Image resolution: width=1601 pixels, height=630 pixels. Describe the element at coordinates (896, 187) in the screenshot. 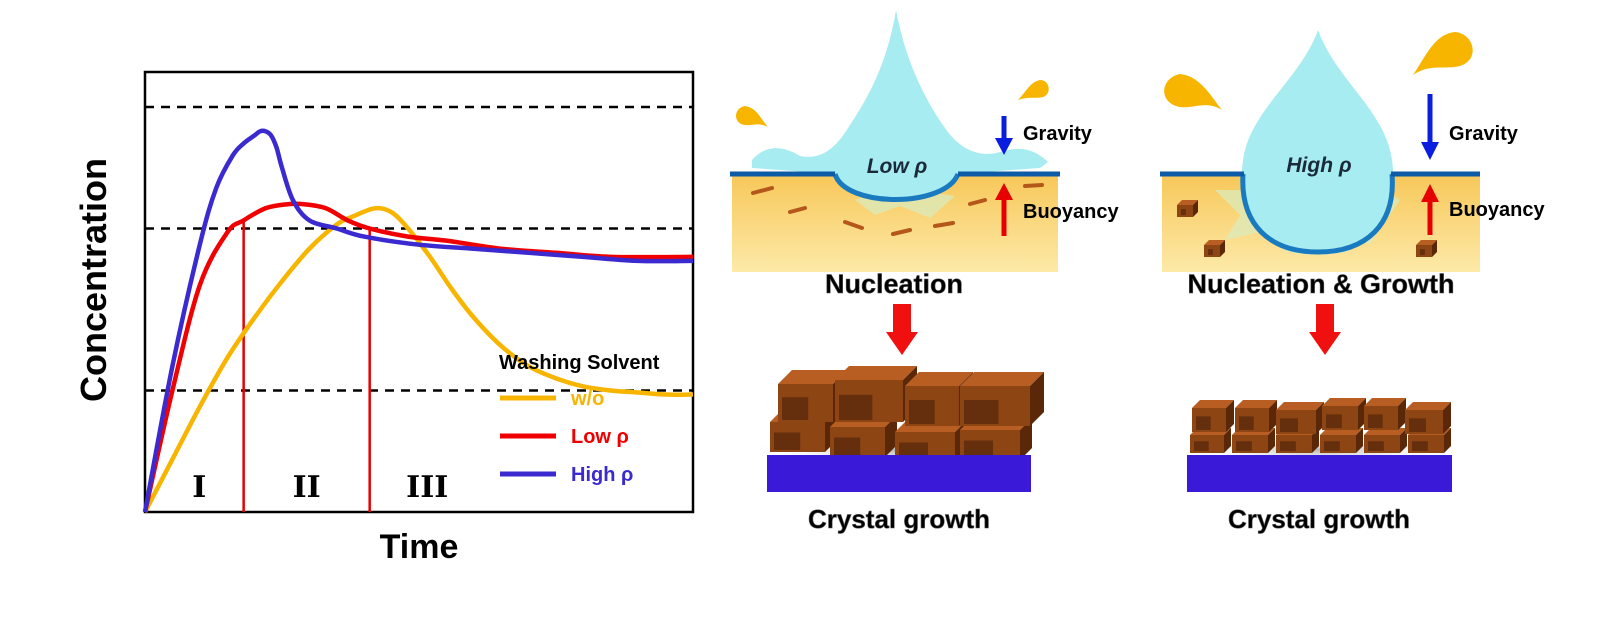

I see `drop-bowl` at that location.